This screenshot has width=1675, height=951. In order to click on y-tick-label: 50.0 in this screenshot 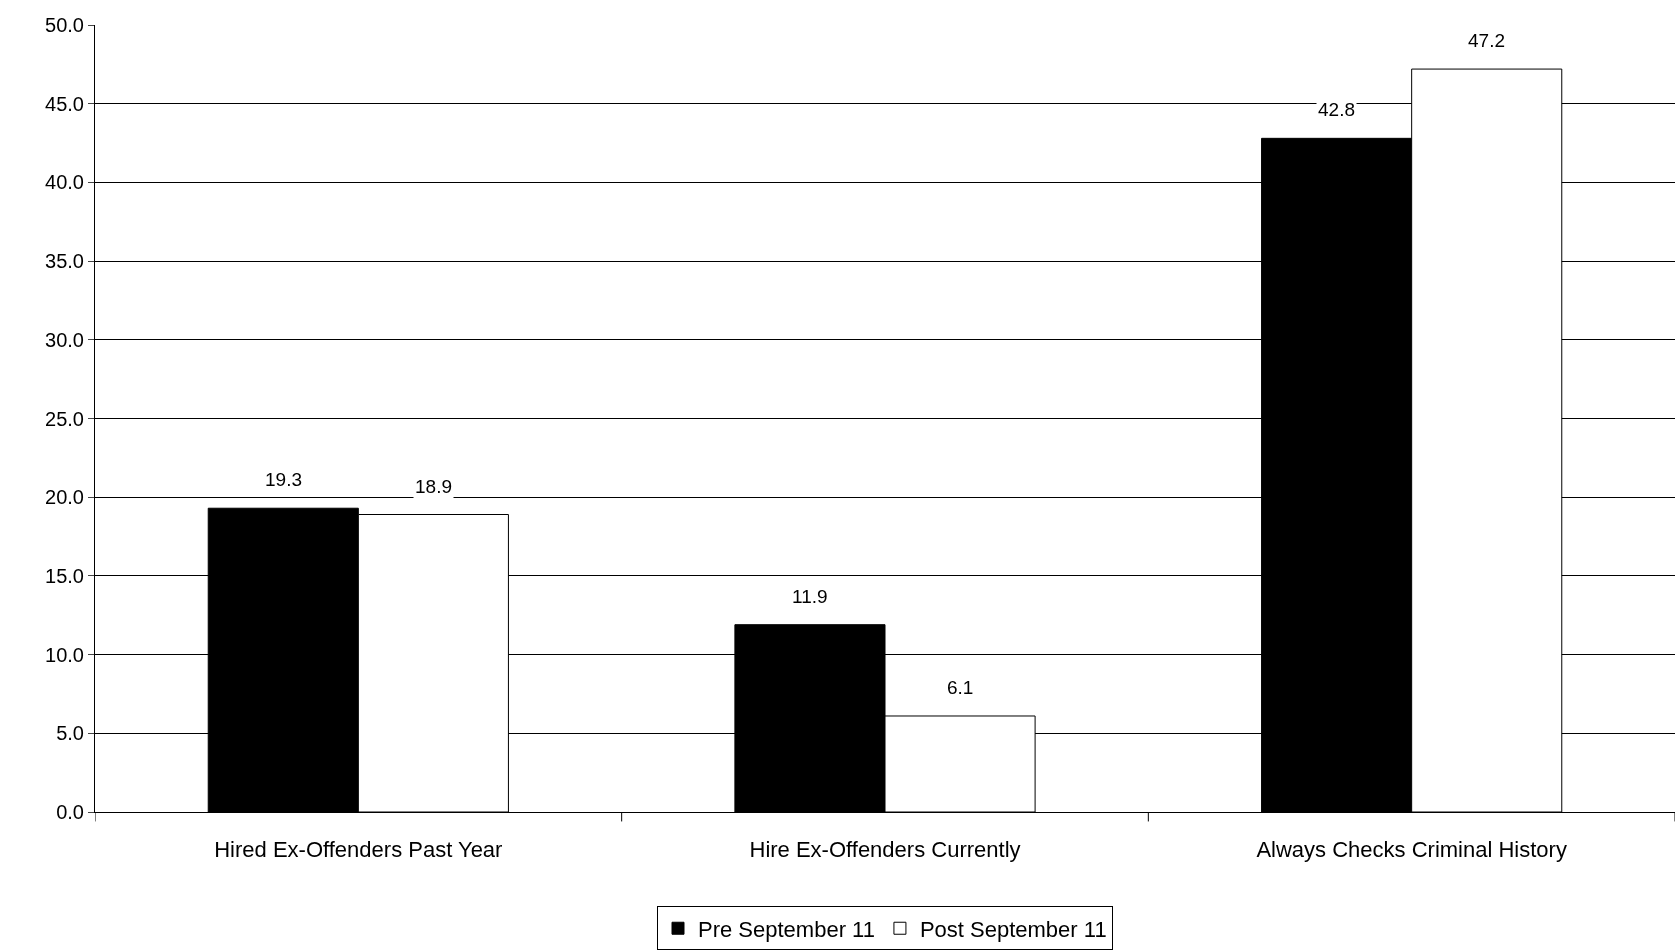, I will do `click(64, 25)`.